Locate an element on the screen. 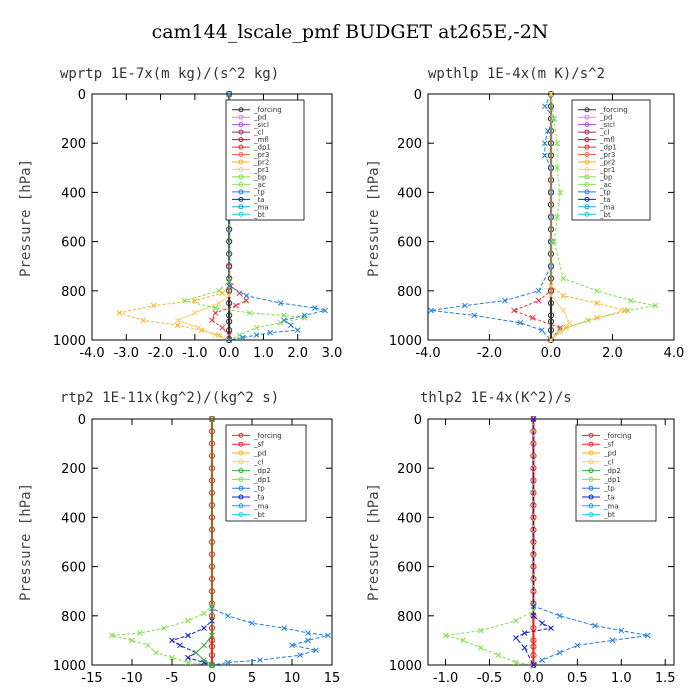 The image size is (700, 700). panel-title: wprtp 1E-7x(m kg)/(s^2 kg) is located at coordinates (169, 74).